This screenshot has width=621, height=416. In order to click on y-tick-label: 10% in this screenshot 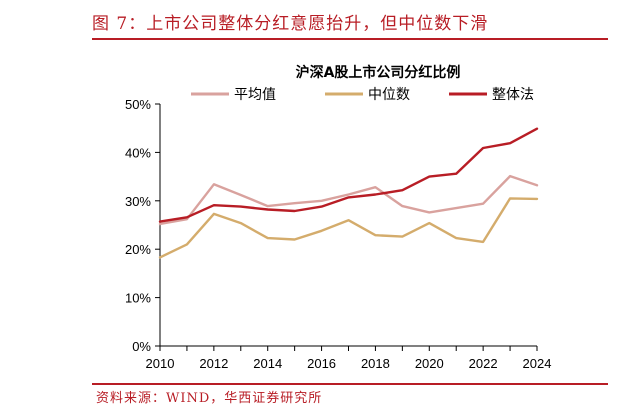, I will do `click(138, 298)`.